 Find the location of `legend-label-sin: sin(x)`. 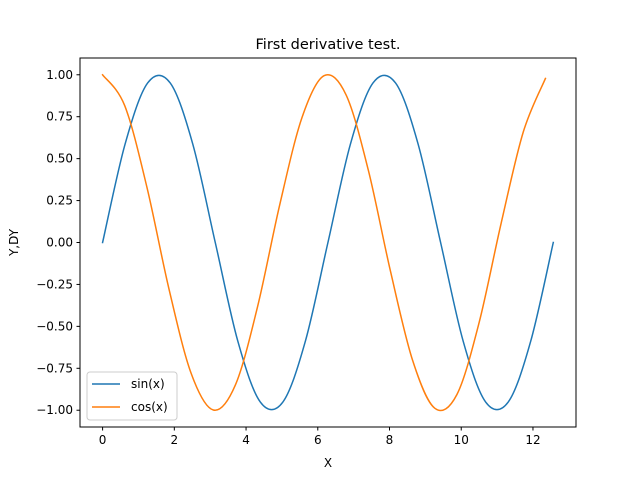

legend-label-sin: sin(x) is located at coordinates (148, 384).